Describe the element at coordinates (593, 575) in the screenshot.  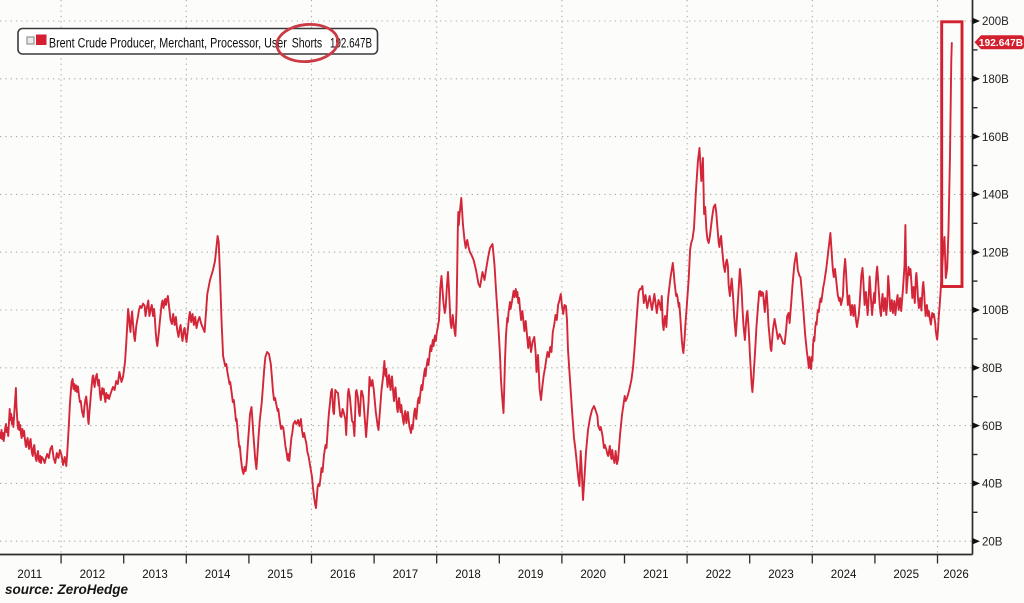
I see `svg-text: 2020` at that location.